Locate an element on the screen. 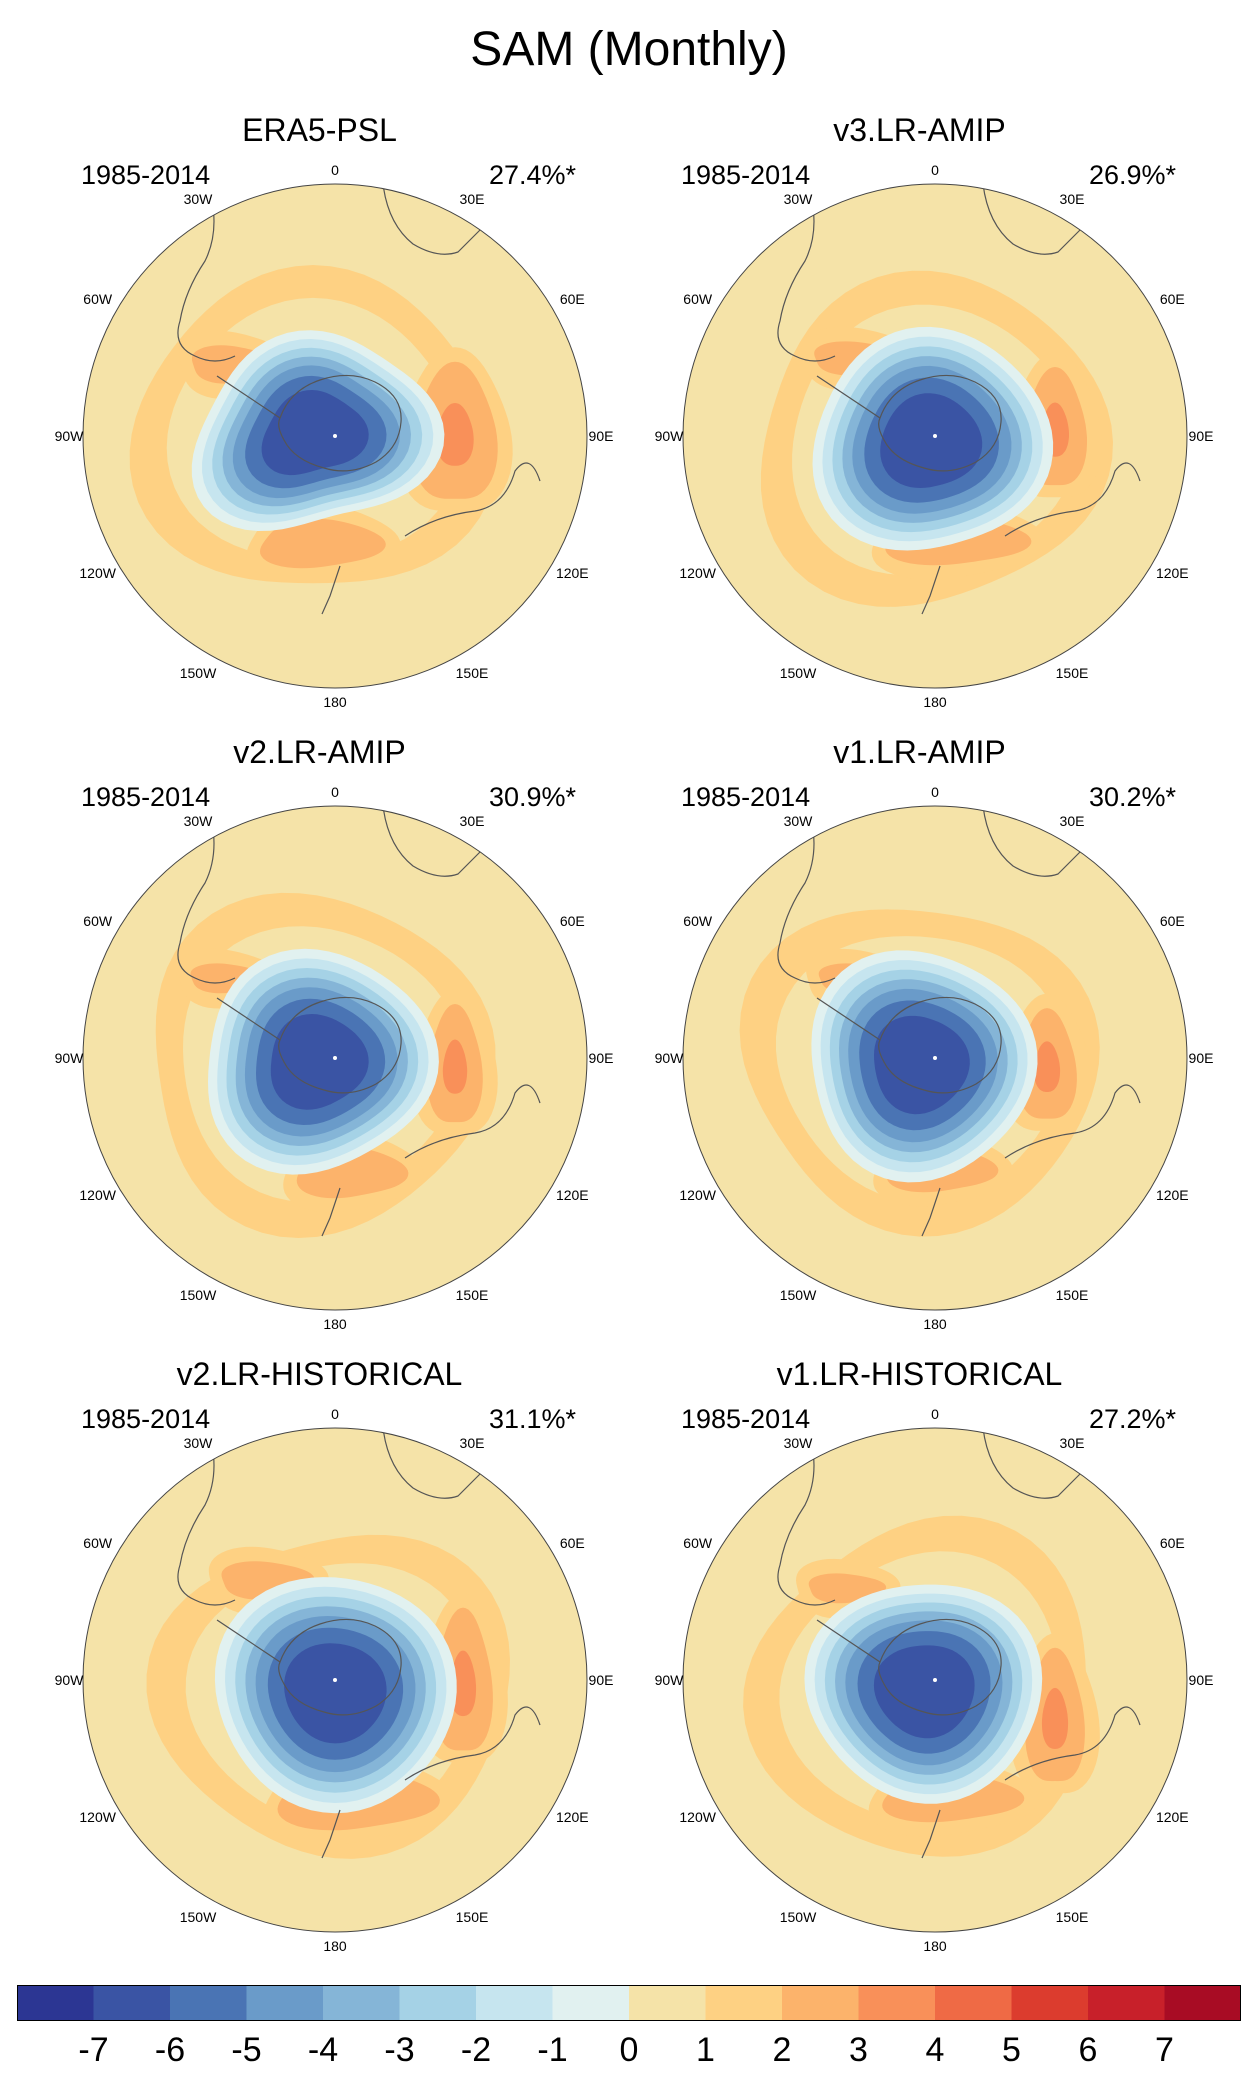  panel-variance: 30.9%* is located at coordinates (533, 797).